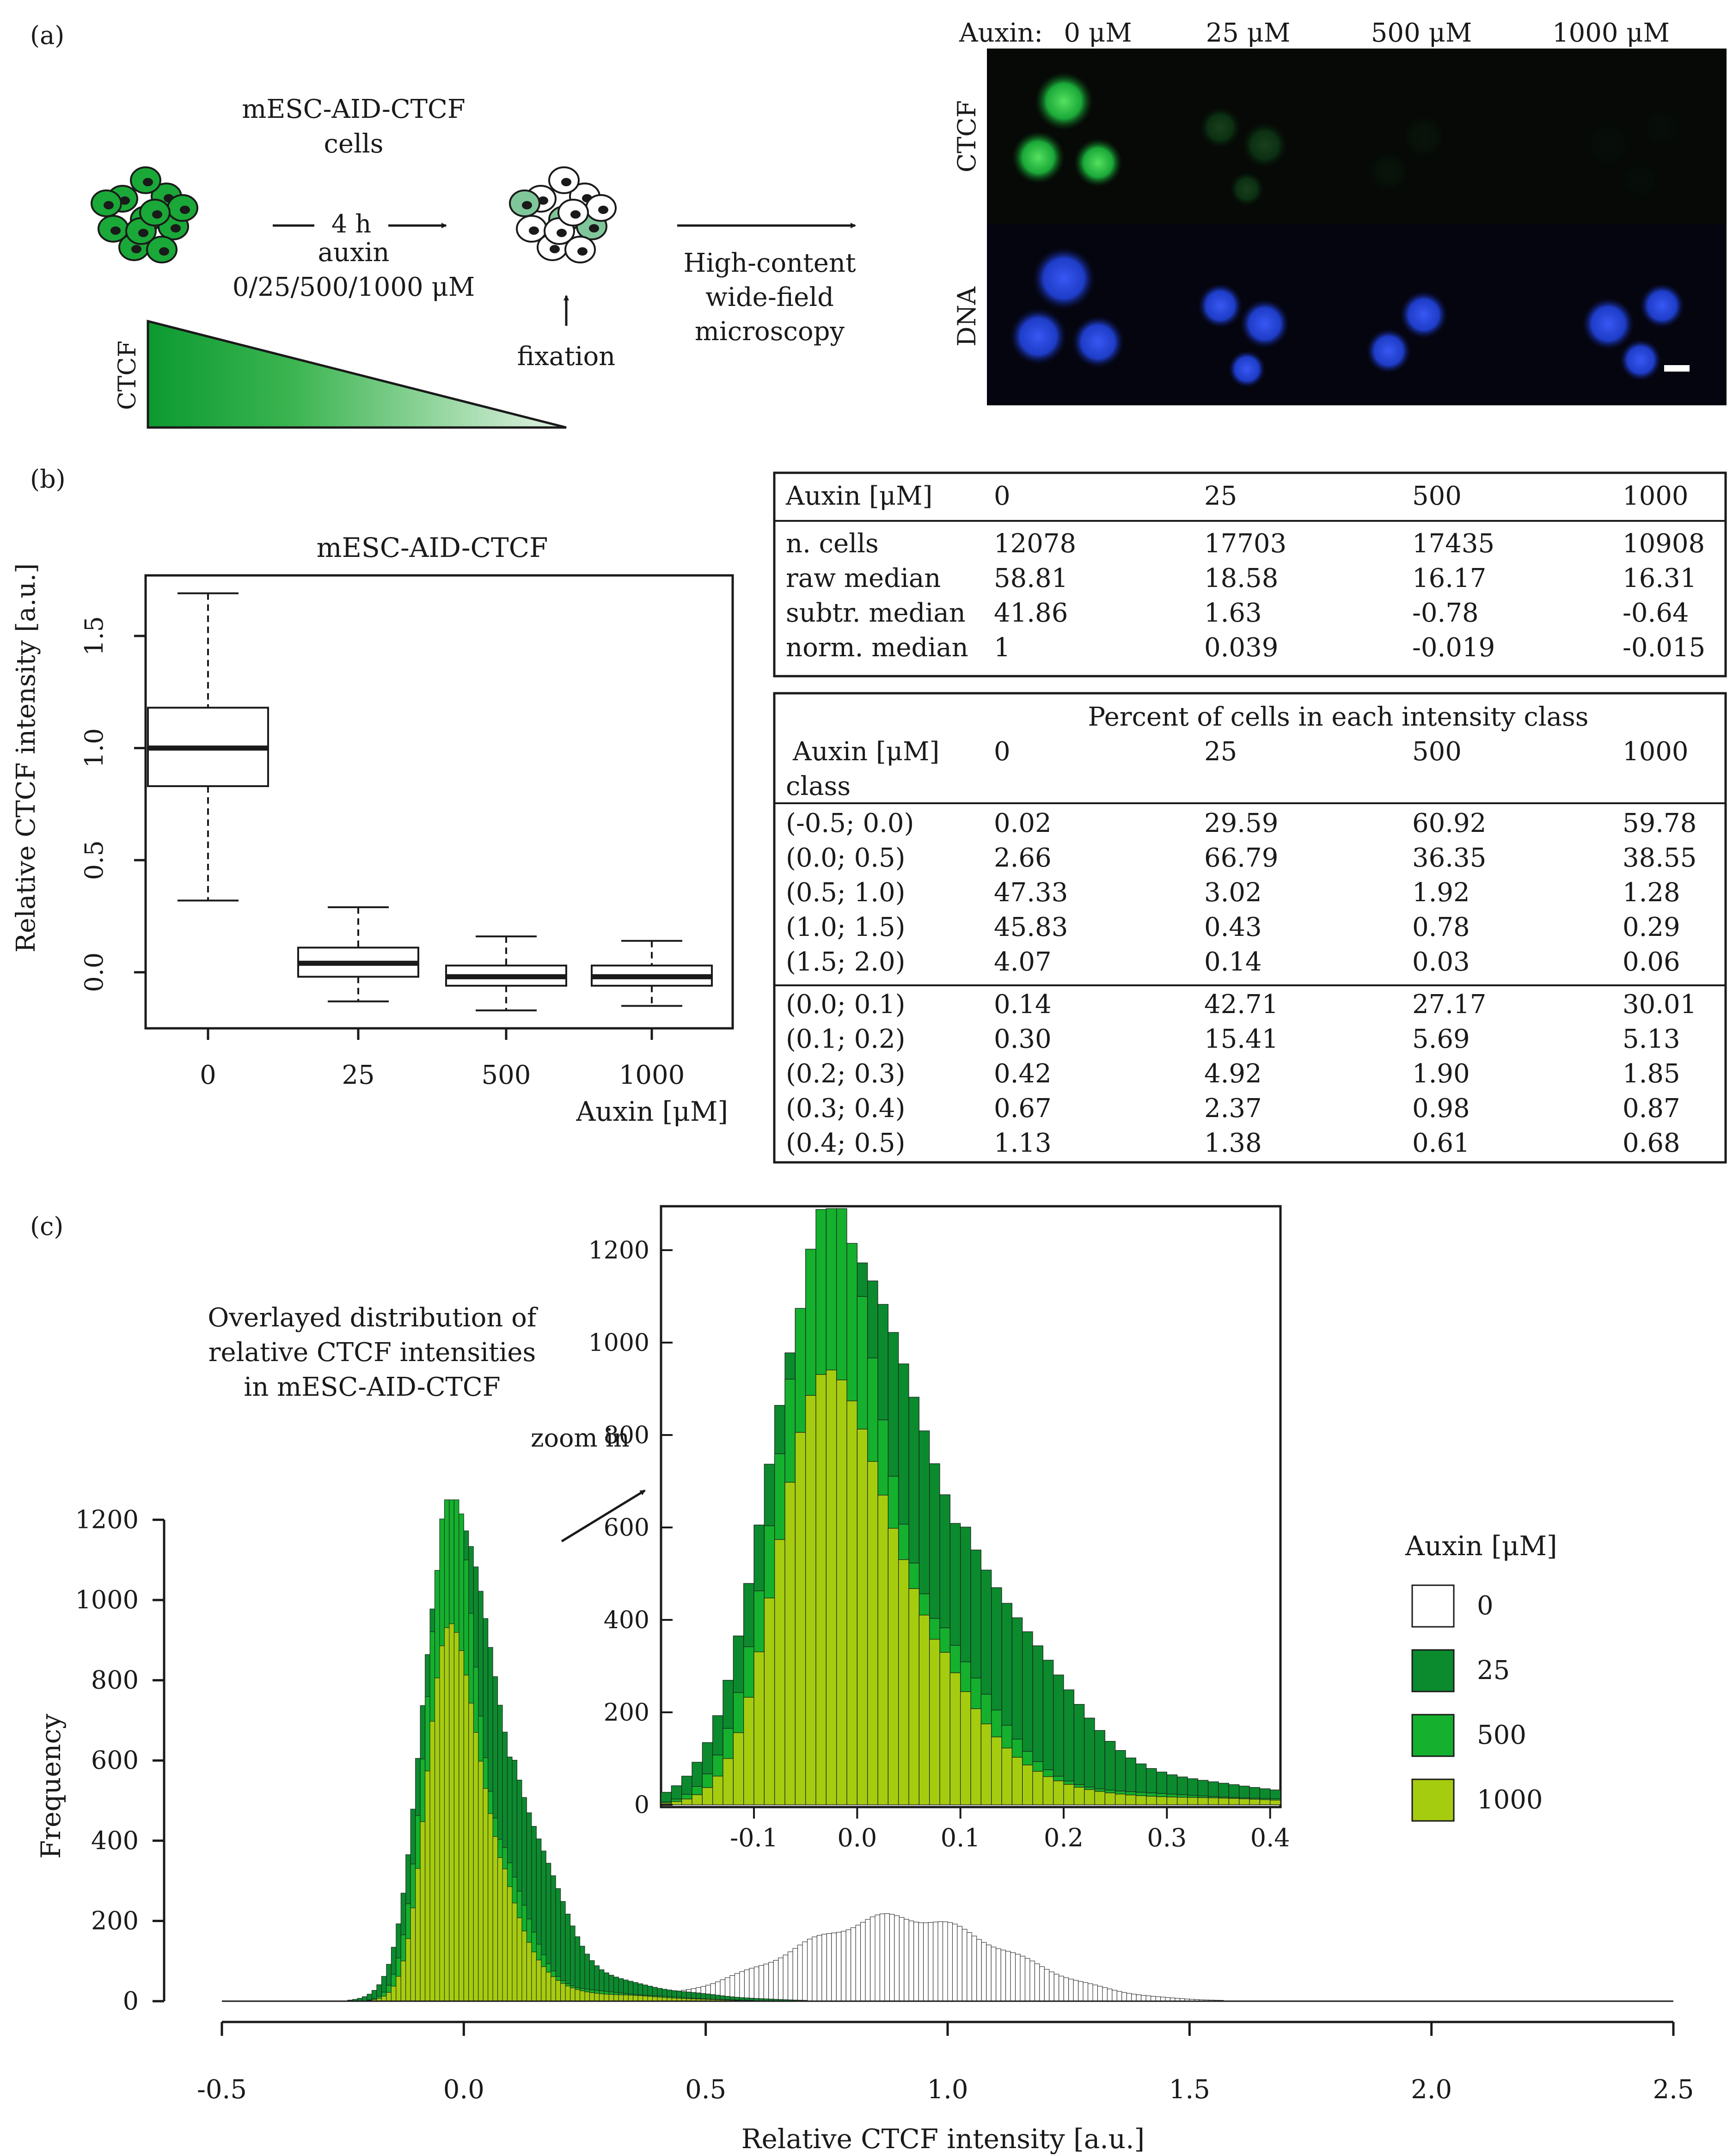 The image size is (1733, 2156). I want to click on histogram-xtick-label: 0.5, so click(705, 2090).